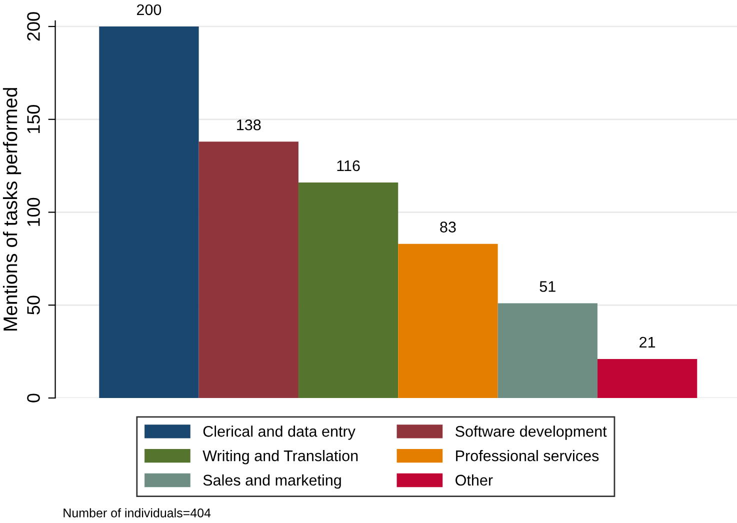 Image resolution: width=737 pixels, height=523 pixels. What do you see at coordinates (648, 342) in the screenshot?
I see `data-label: 21` at bounding box center [648, 342].